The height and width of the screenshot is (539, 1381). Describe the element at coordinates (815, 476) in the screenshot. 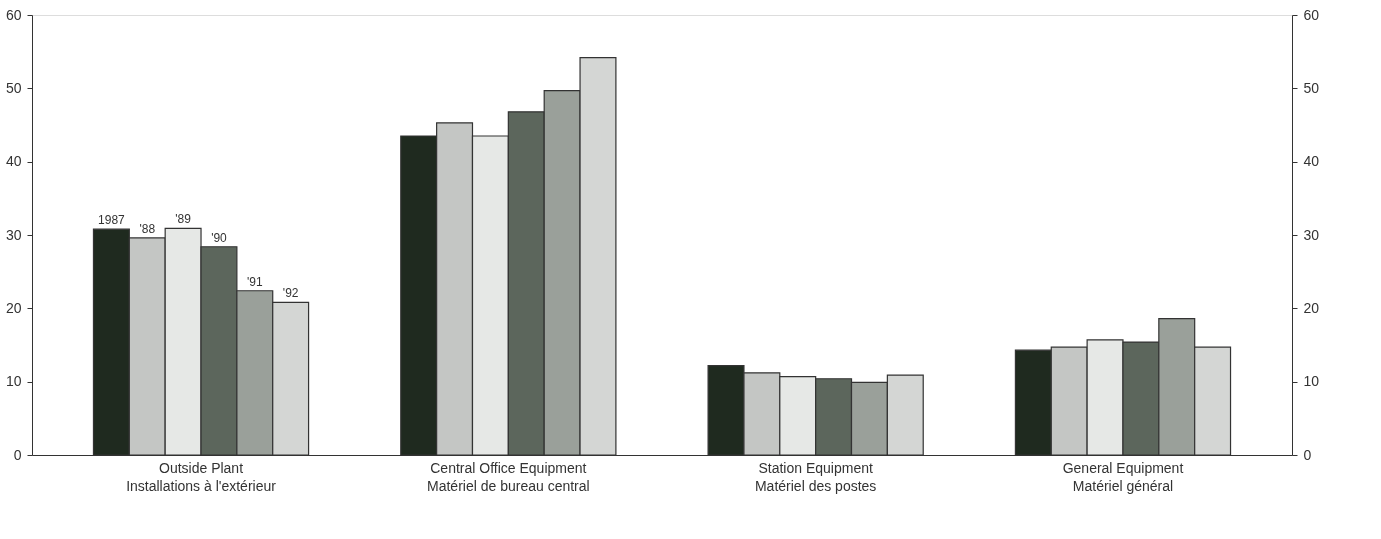

I see `x-tick-label: Station Equipment Matériel des postes` at that location.